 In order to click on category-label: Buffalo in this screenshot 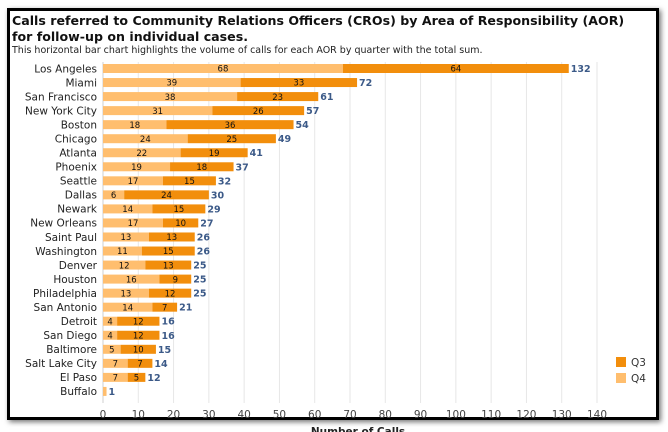, I will do `click(78, 392)`.